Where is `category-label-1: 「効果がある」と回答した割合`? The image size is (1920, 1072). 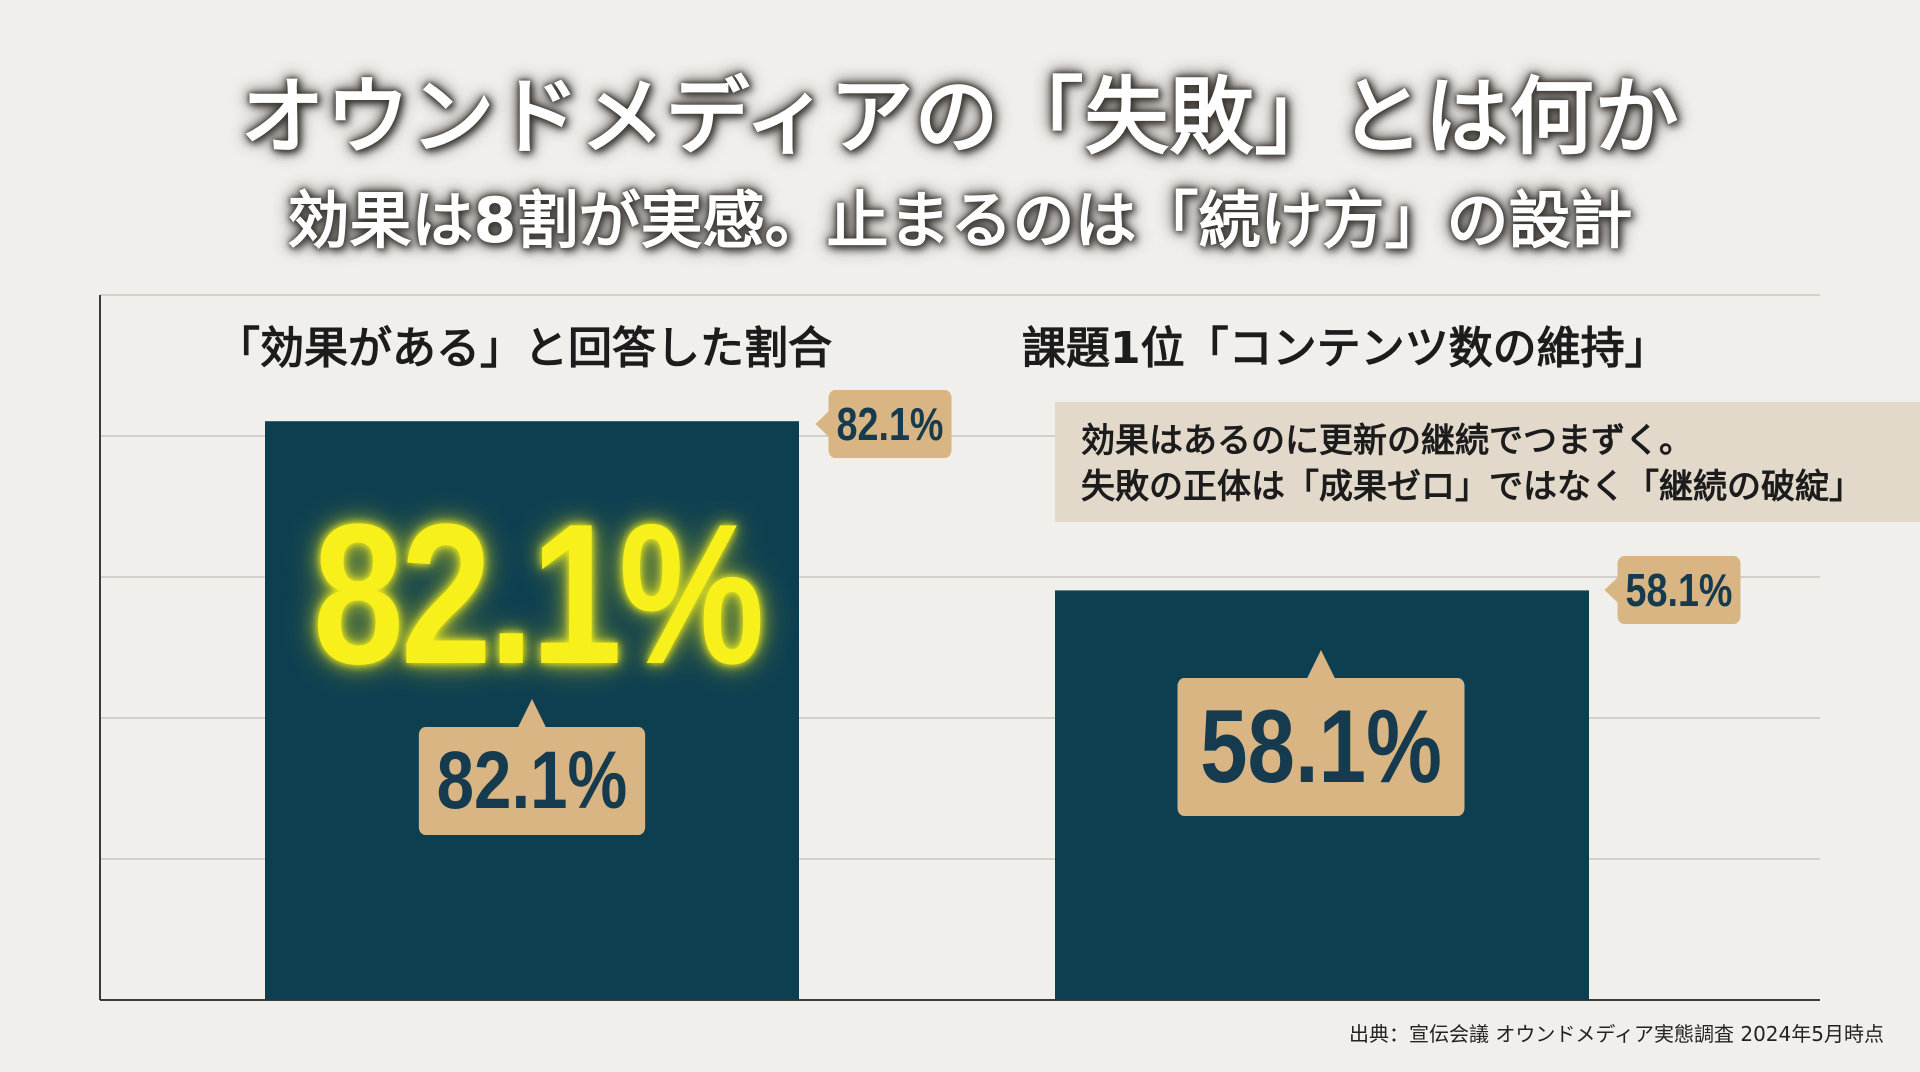
category-label-1: 「効果がある」と回答した割合 is located at coordinates (524, 348).